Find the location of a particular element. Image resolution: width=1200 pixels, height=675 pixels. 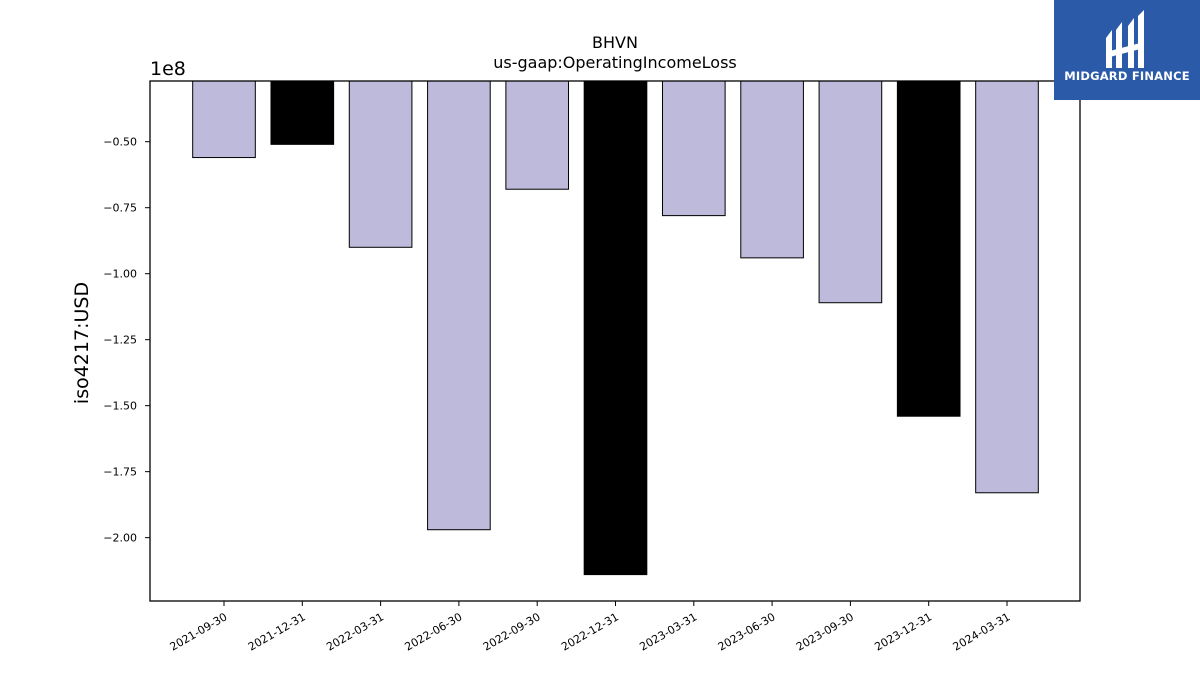

x-tick-label: 2023-09-30 is located at coordinates (825, 631).